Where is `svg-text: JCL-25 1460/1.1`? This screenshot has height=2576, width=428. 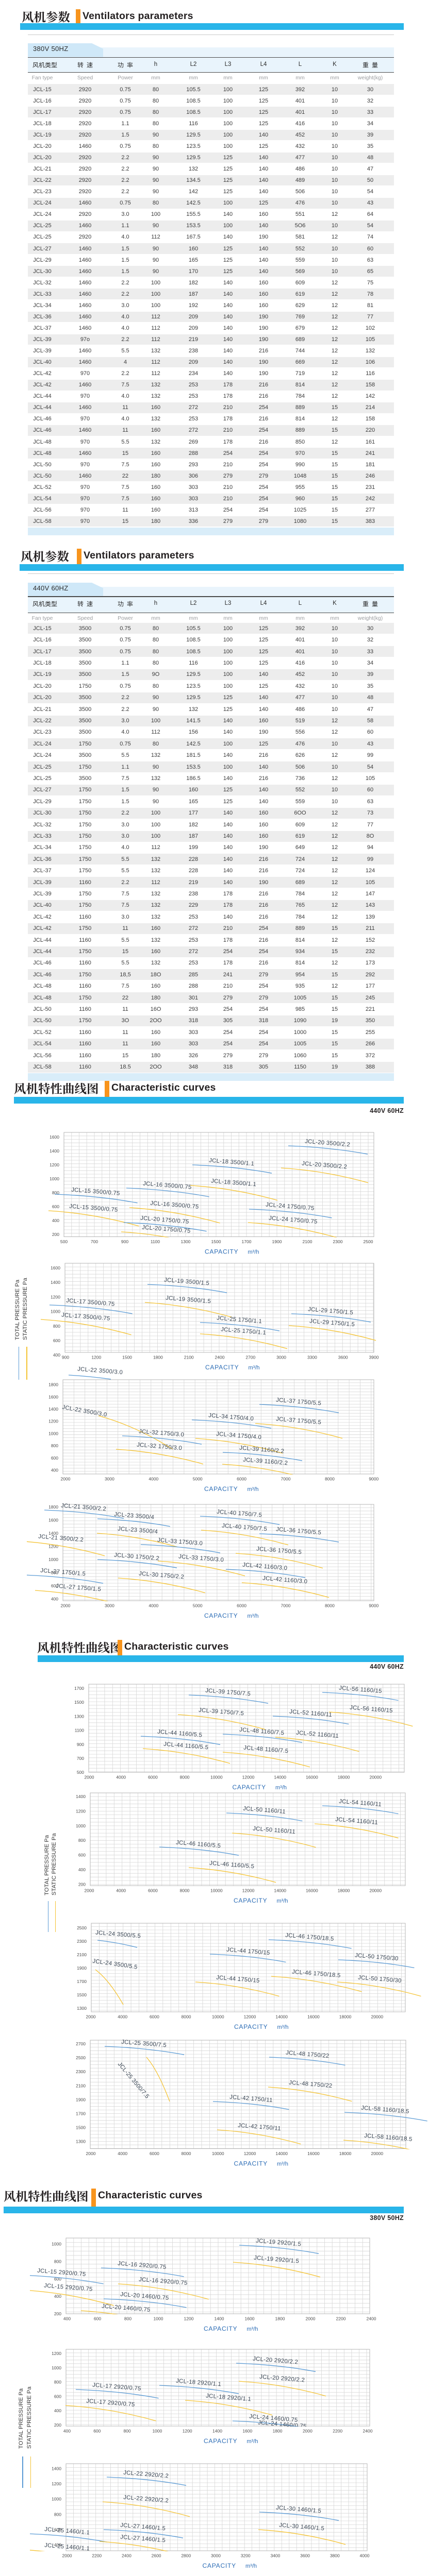 svg-text: JCL-25 1460/1.1 is located at coordinates (67, 2531).